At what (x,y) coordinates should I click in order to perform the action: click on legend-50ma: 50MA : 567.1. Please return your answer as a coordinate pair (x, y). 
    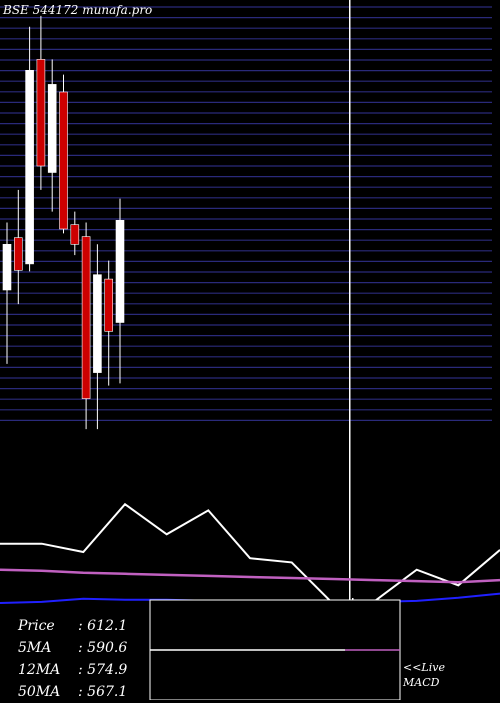
    Looking at the image, I should click on (72, 692).